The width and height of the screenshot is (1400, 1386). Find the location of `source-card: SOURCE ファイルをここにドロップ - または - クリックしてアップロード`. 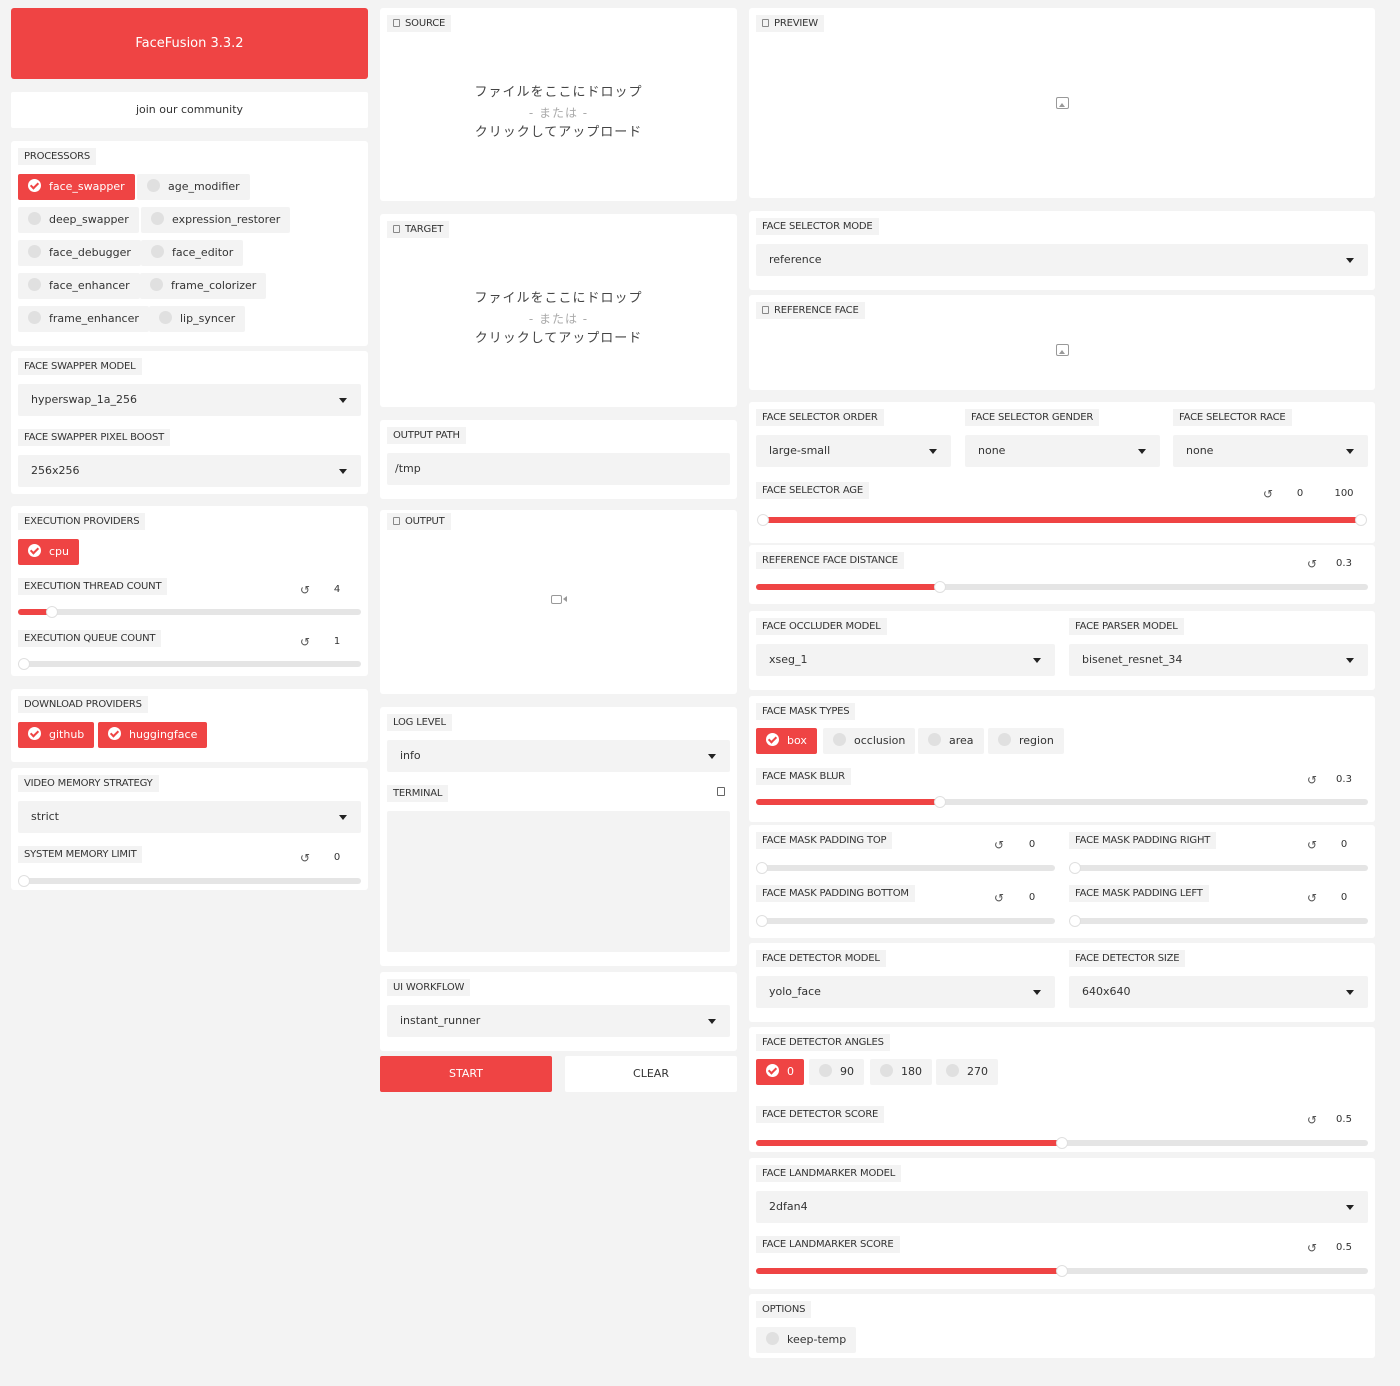

source-card: SOURCE ファイルをここにドロップ - または - クリックしてアップロード is located at coordinates (558, 104).